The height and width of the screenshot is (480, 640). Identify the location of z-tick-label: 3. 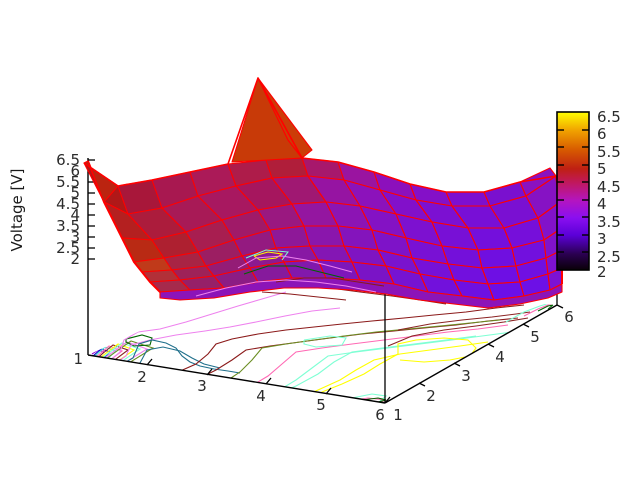
(75, 237).